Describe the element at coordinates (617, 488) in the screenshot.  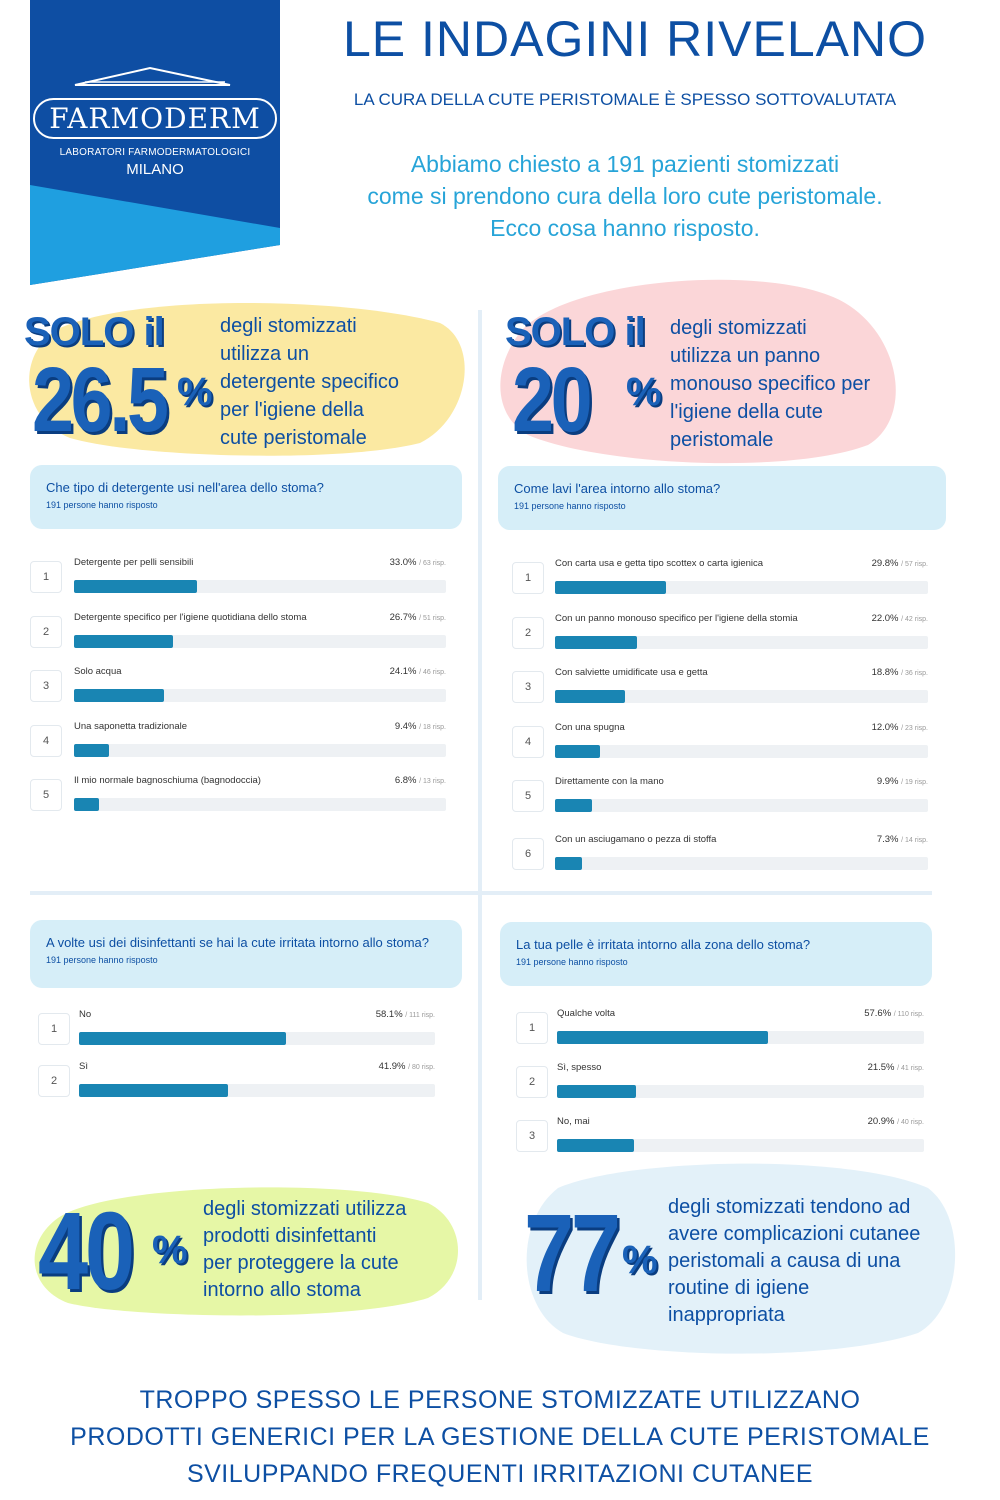
I see `survey-question: Come lavi l'area intorno allo stoma?` at that location.